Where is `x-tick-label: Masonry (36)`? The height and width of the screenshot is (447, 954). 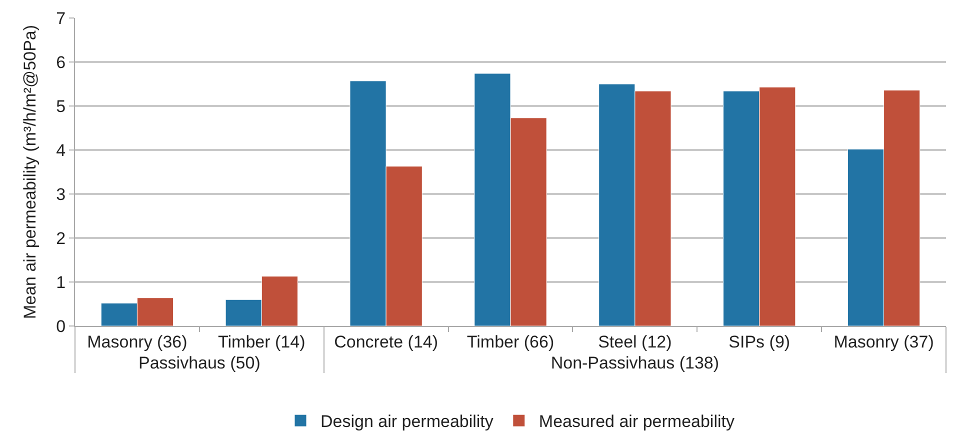 x-tick-label: Masonry (36) is located at coordinates (137, 342).